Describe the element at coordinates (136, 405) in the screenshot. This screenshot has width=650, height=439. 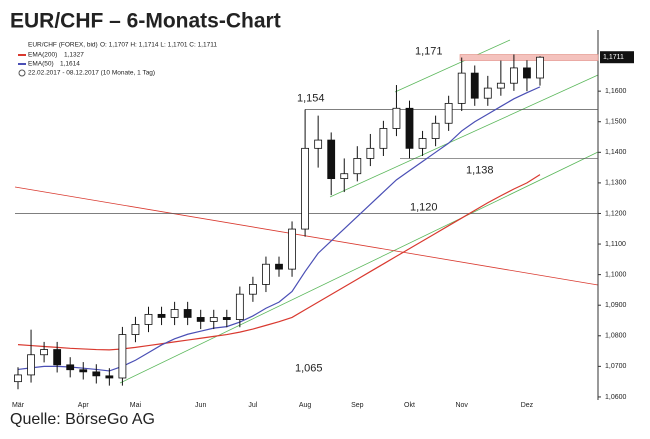
I see `x-tick-label: Mai` at that location.